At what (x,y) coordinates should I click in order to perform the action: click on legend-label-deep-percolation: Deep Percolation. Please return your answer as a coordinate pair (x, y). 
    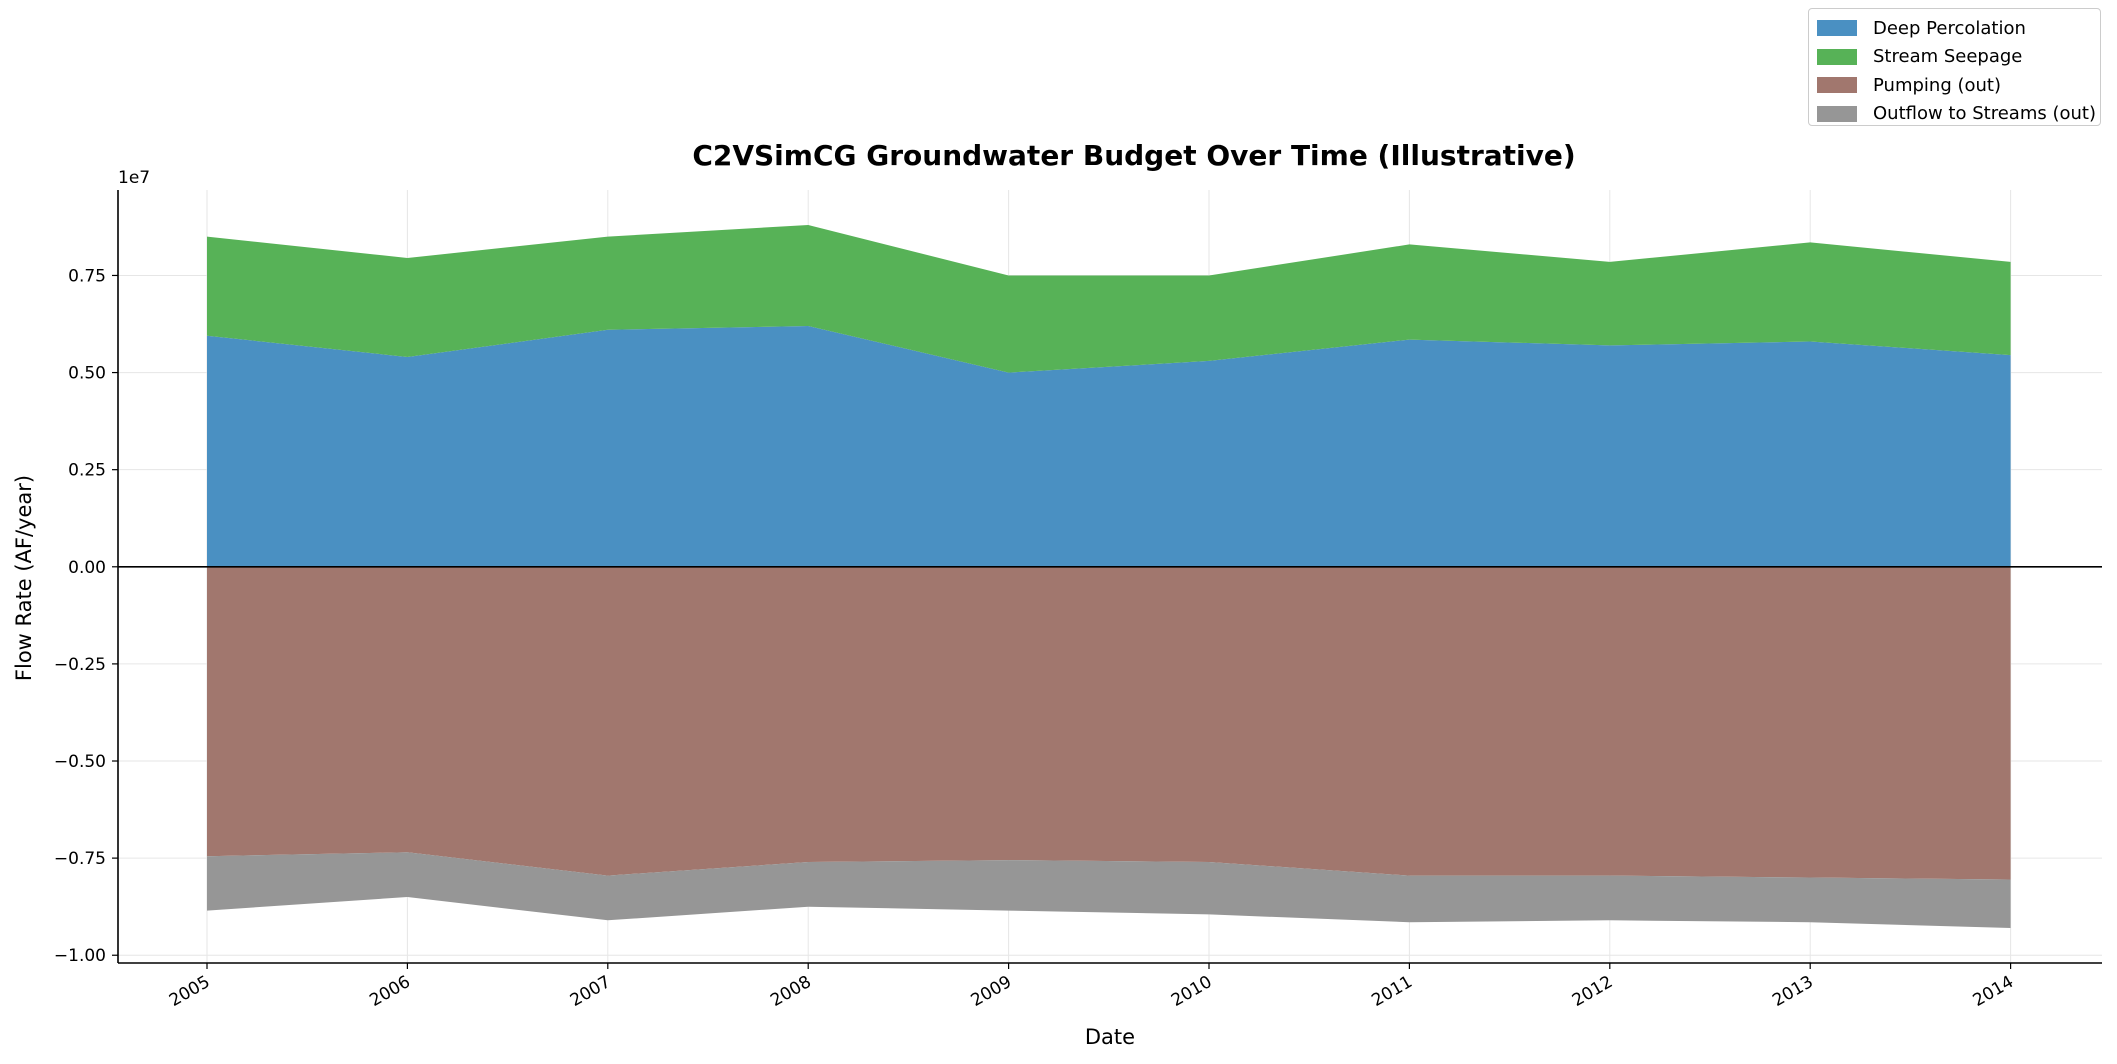
    Looking at the image, I should click on (1949, 28).